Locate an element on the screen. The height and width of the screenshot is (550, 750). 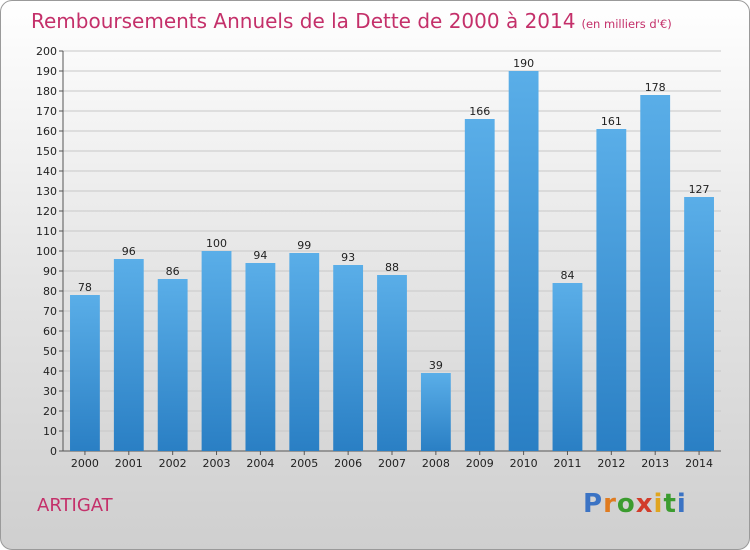
value-label: 86 is located at coordinates (173, 271).